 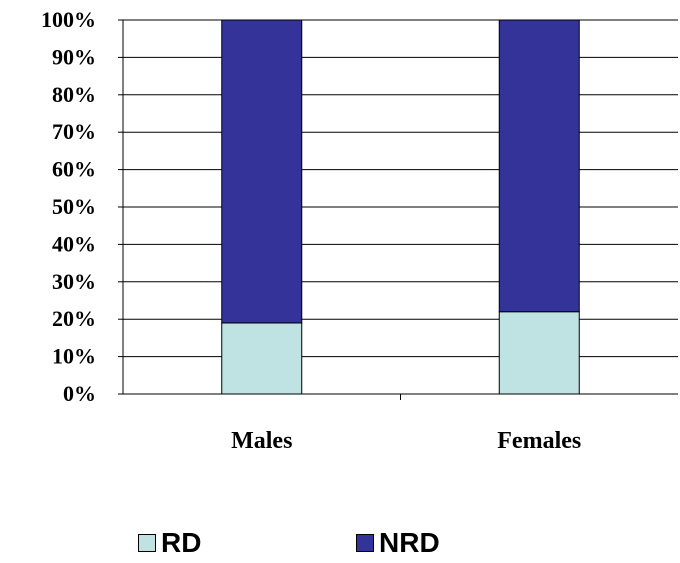 I want to click on y-tick-label: 80%, so click(x=74, y=94).